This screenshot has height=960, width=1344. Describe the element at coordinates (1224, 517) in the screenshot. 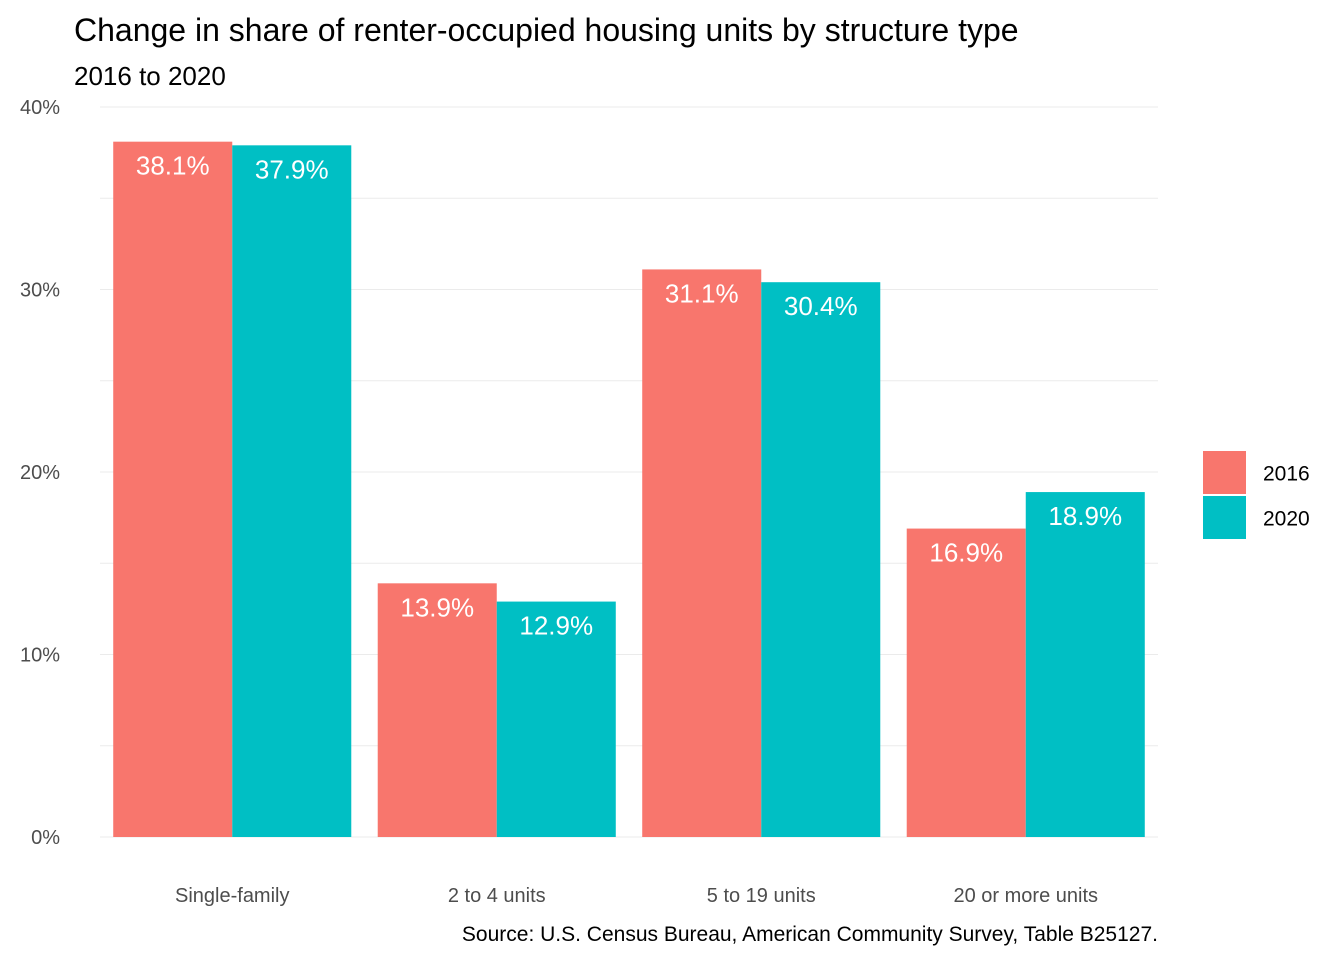

I see `legend-key-2020` at that location.